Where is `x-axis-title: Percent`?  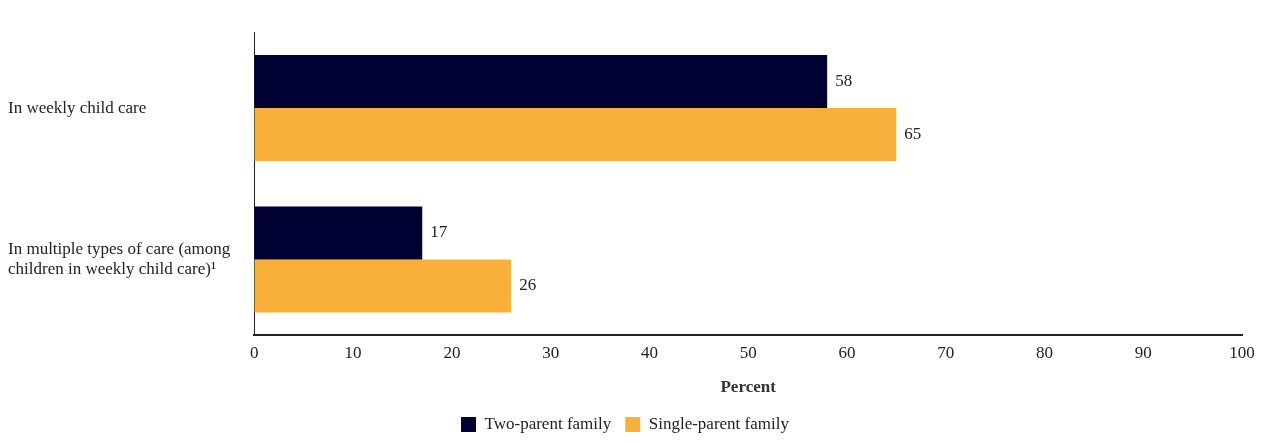 x-axis-title: Percent is located at coordinates (748, 387).